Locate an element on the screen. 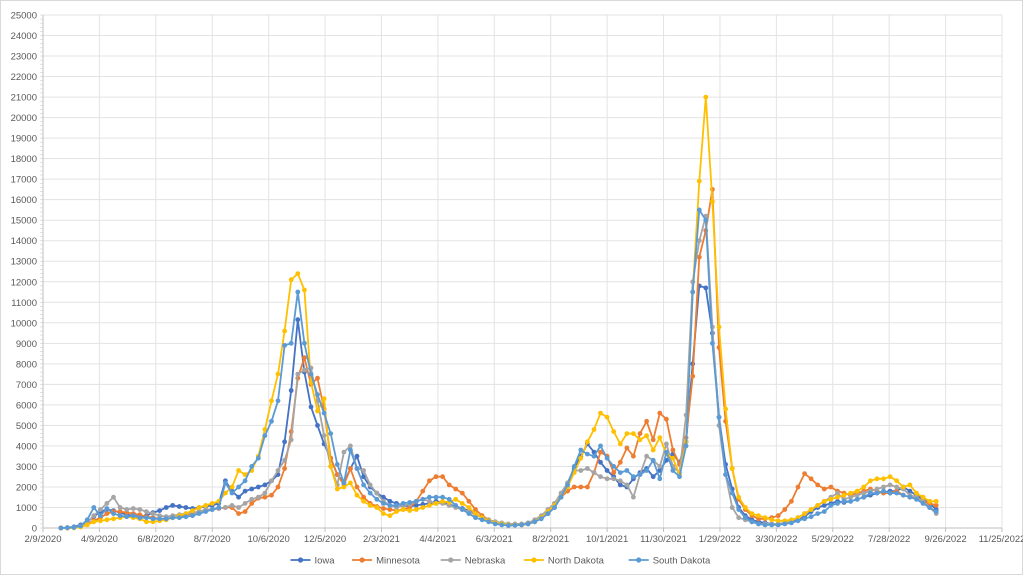 The image size is (1023, 576). legend-label: Nebraska is located at coordinates (485, 561).